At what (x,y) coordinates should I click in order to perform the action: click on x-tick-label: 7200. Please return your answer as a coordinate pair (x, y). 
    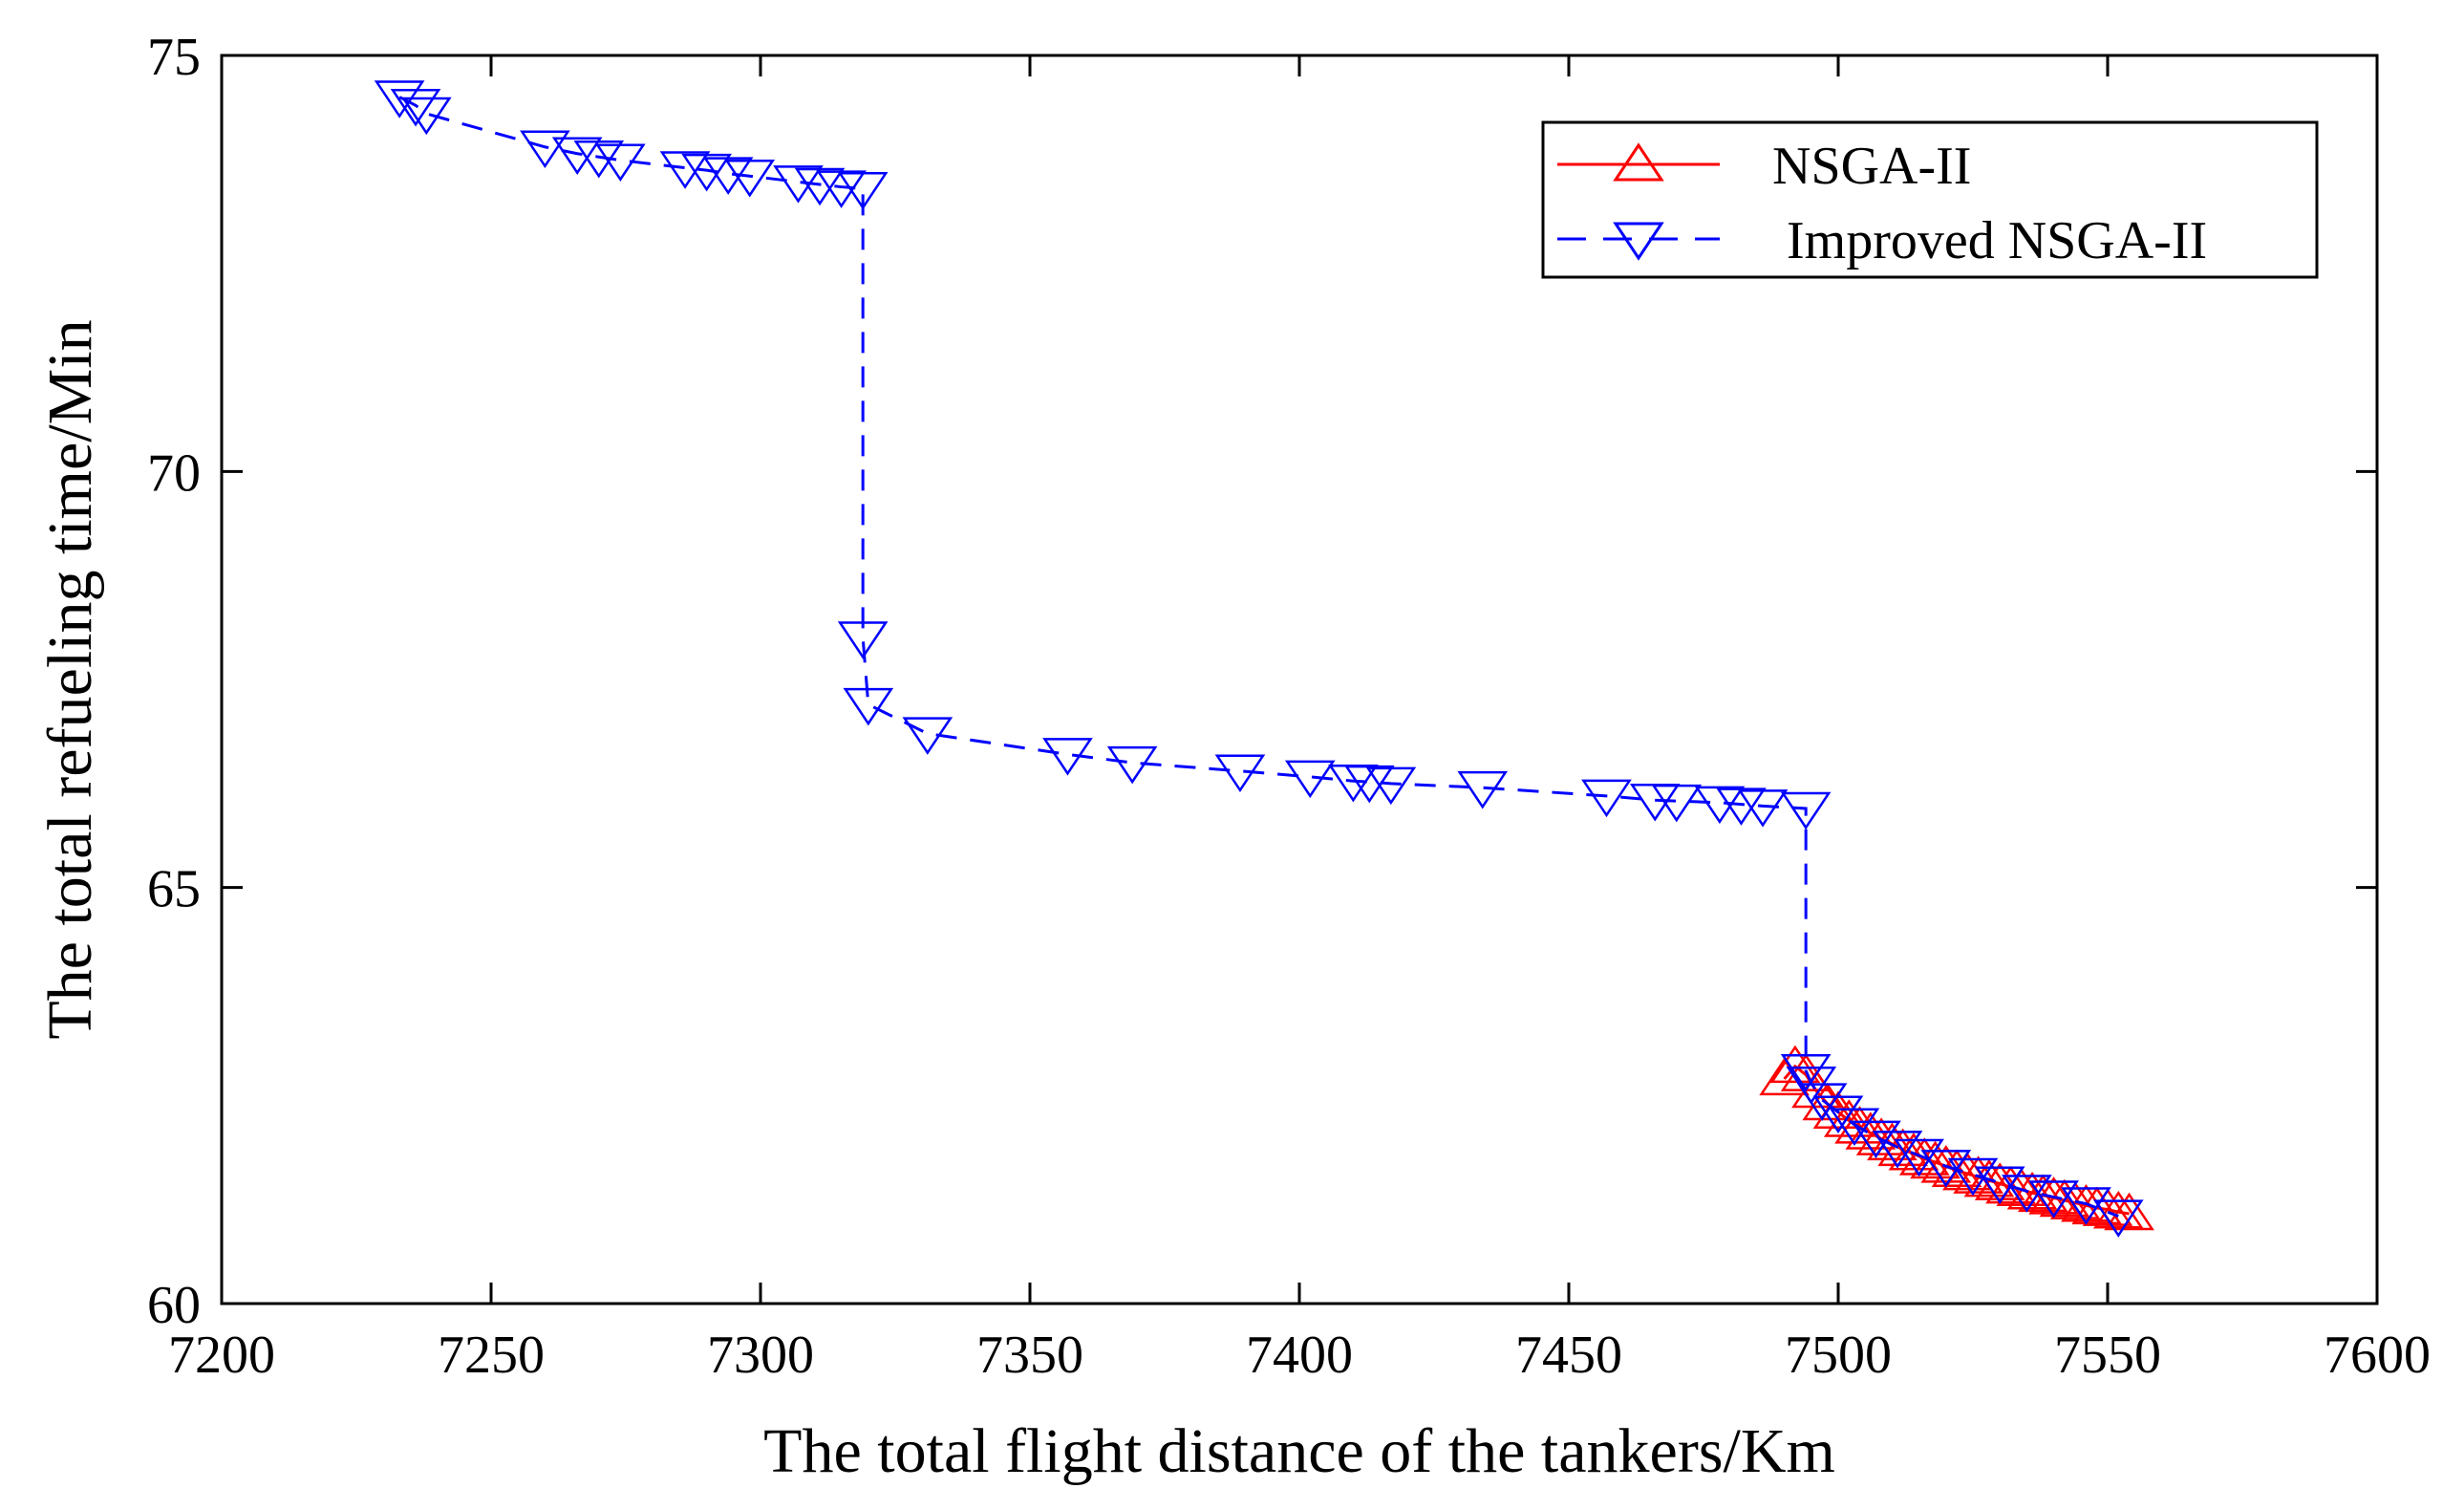
    Looking at the image, I should click on (221, 1355).